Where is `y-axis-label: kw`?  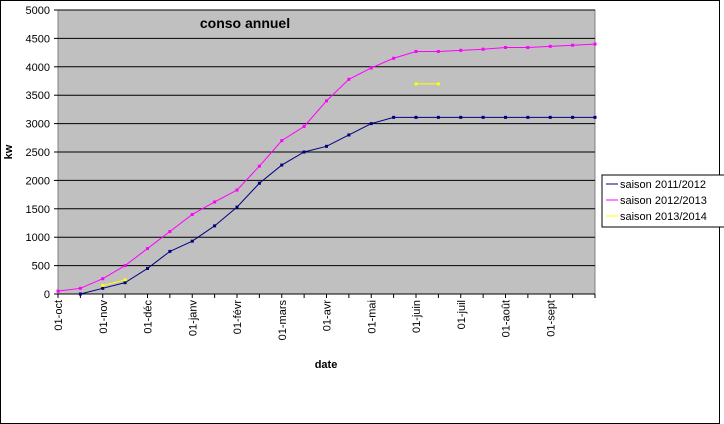 y-axis-label: kw is located at coordinates (9, 151).